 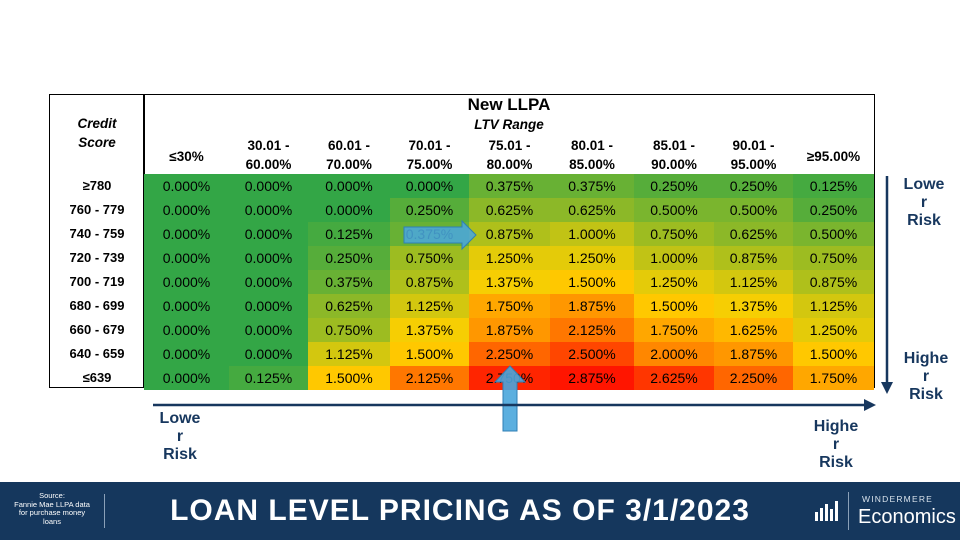 I want to click on bottom-higher-risk-line-3: Risk, so click(x=836, y=462).